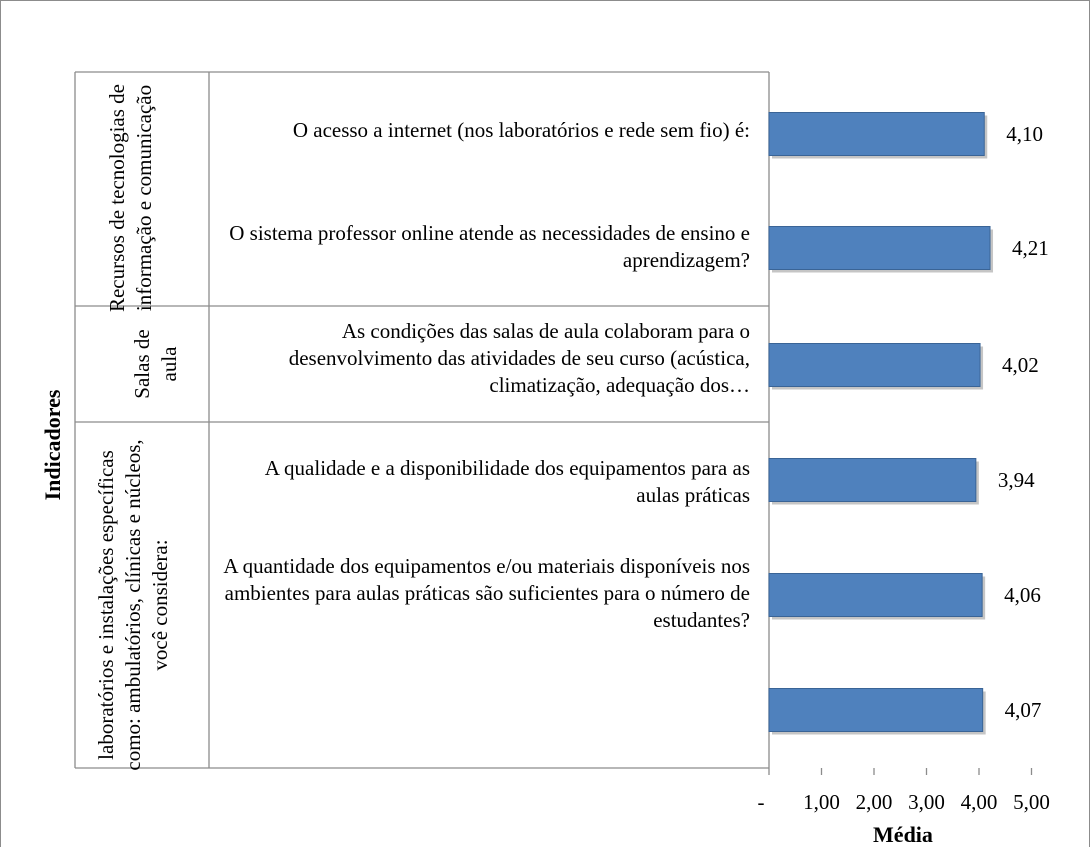 This screenshot has width=1090, height=847. What do you see at coordinates (52, 445) in the screenshot?
I see `y-axis-title: Indicadores` at bounding box center [52, 445].